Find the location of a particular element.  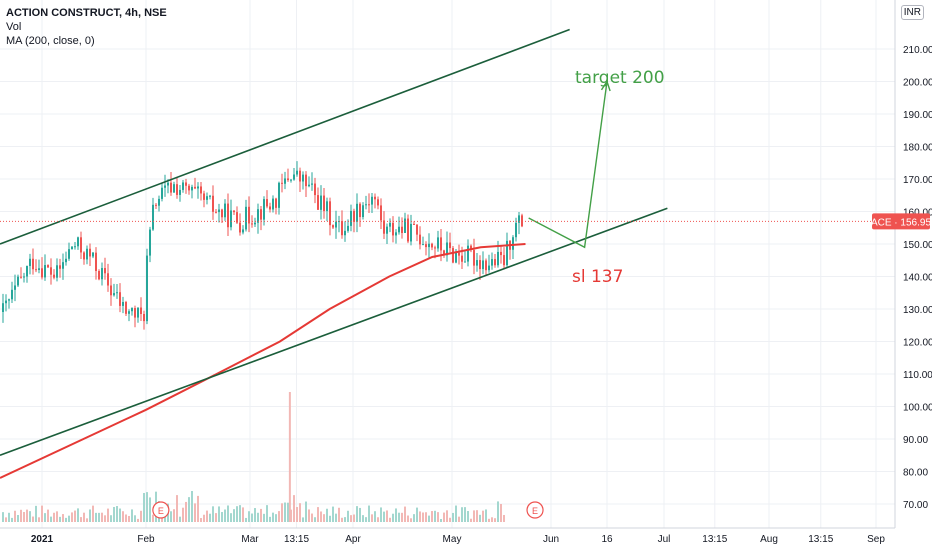

symbol-title: ACTION CONSTRUCT, 4h, NSE is located at coordinates (86, 13).